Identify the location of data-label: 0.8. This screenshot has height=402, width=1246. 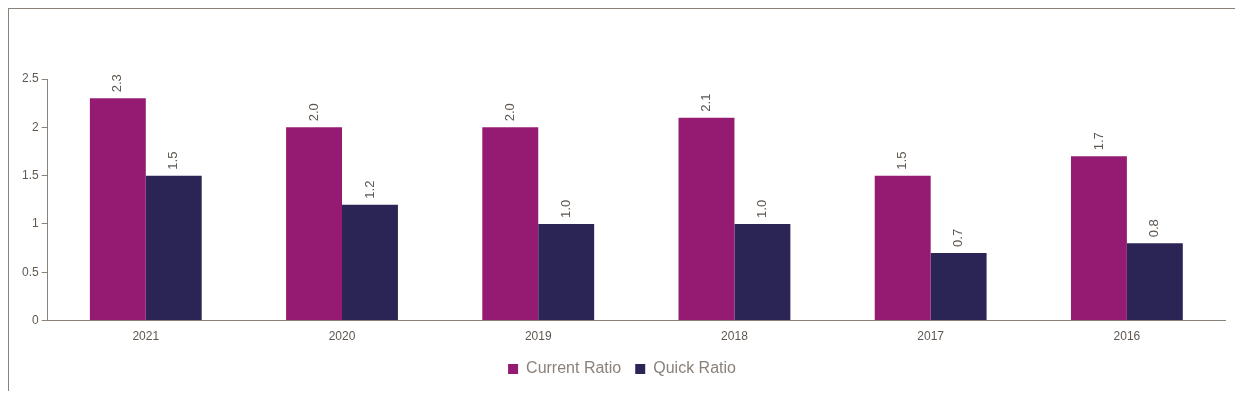
(1154, 228).